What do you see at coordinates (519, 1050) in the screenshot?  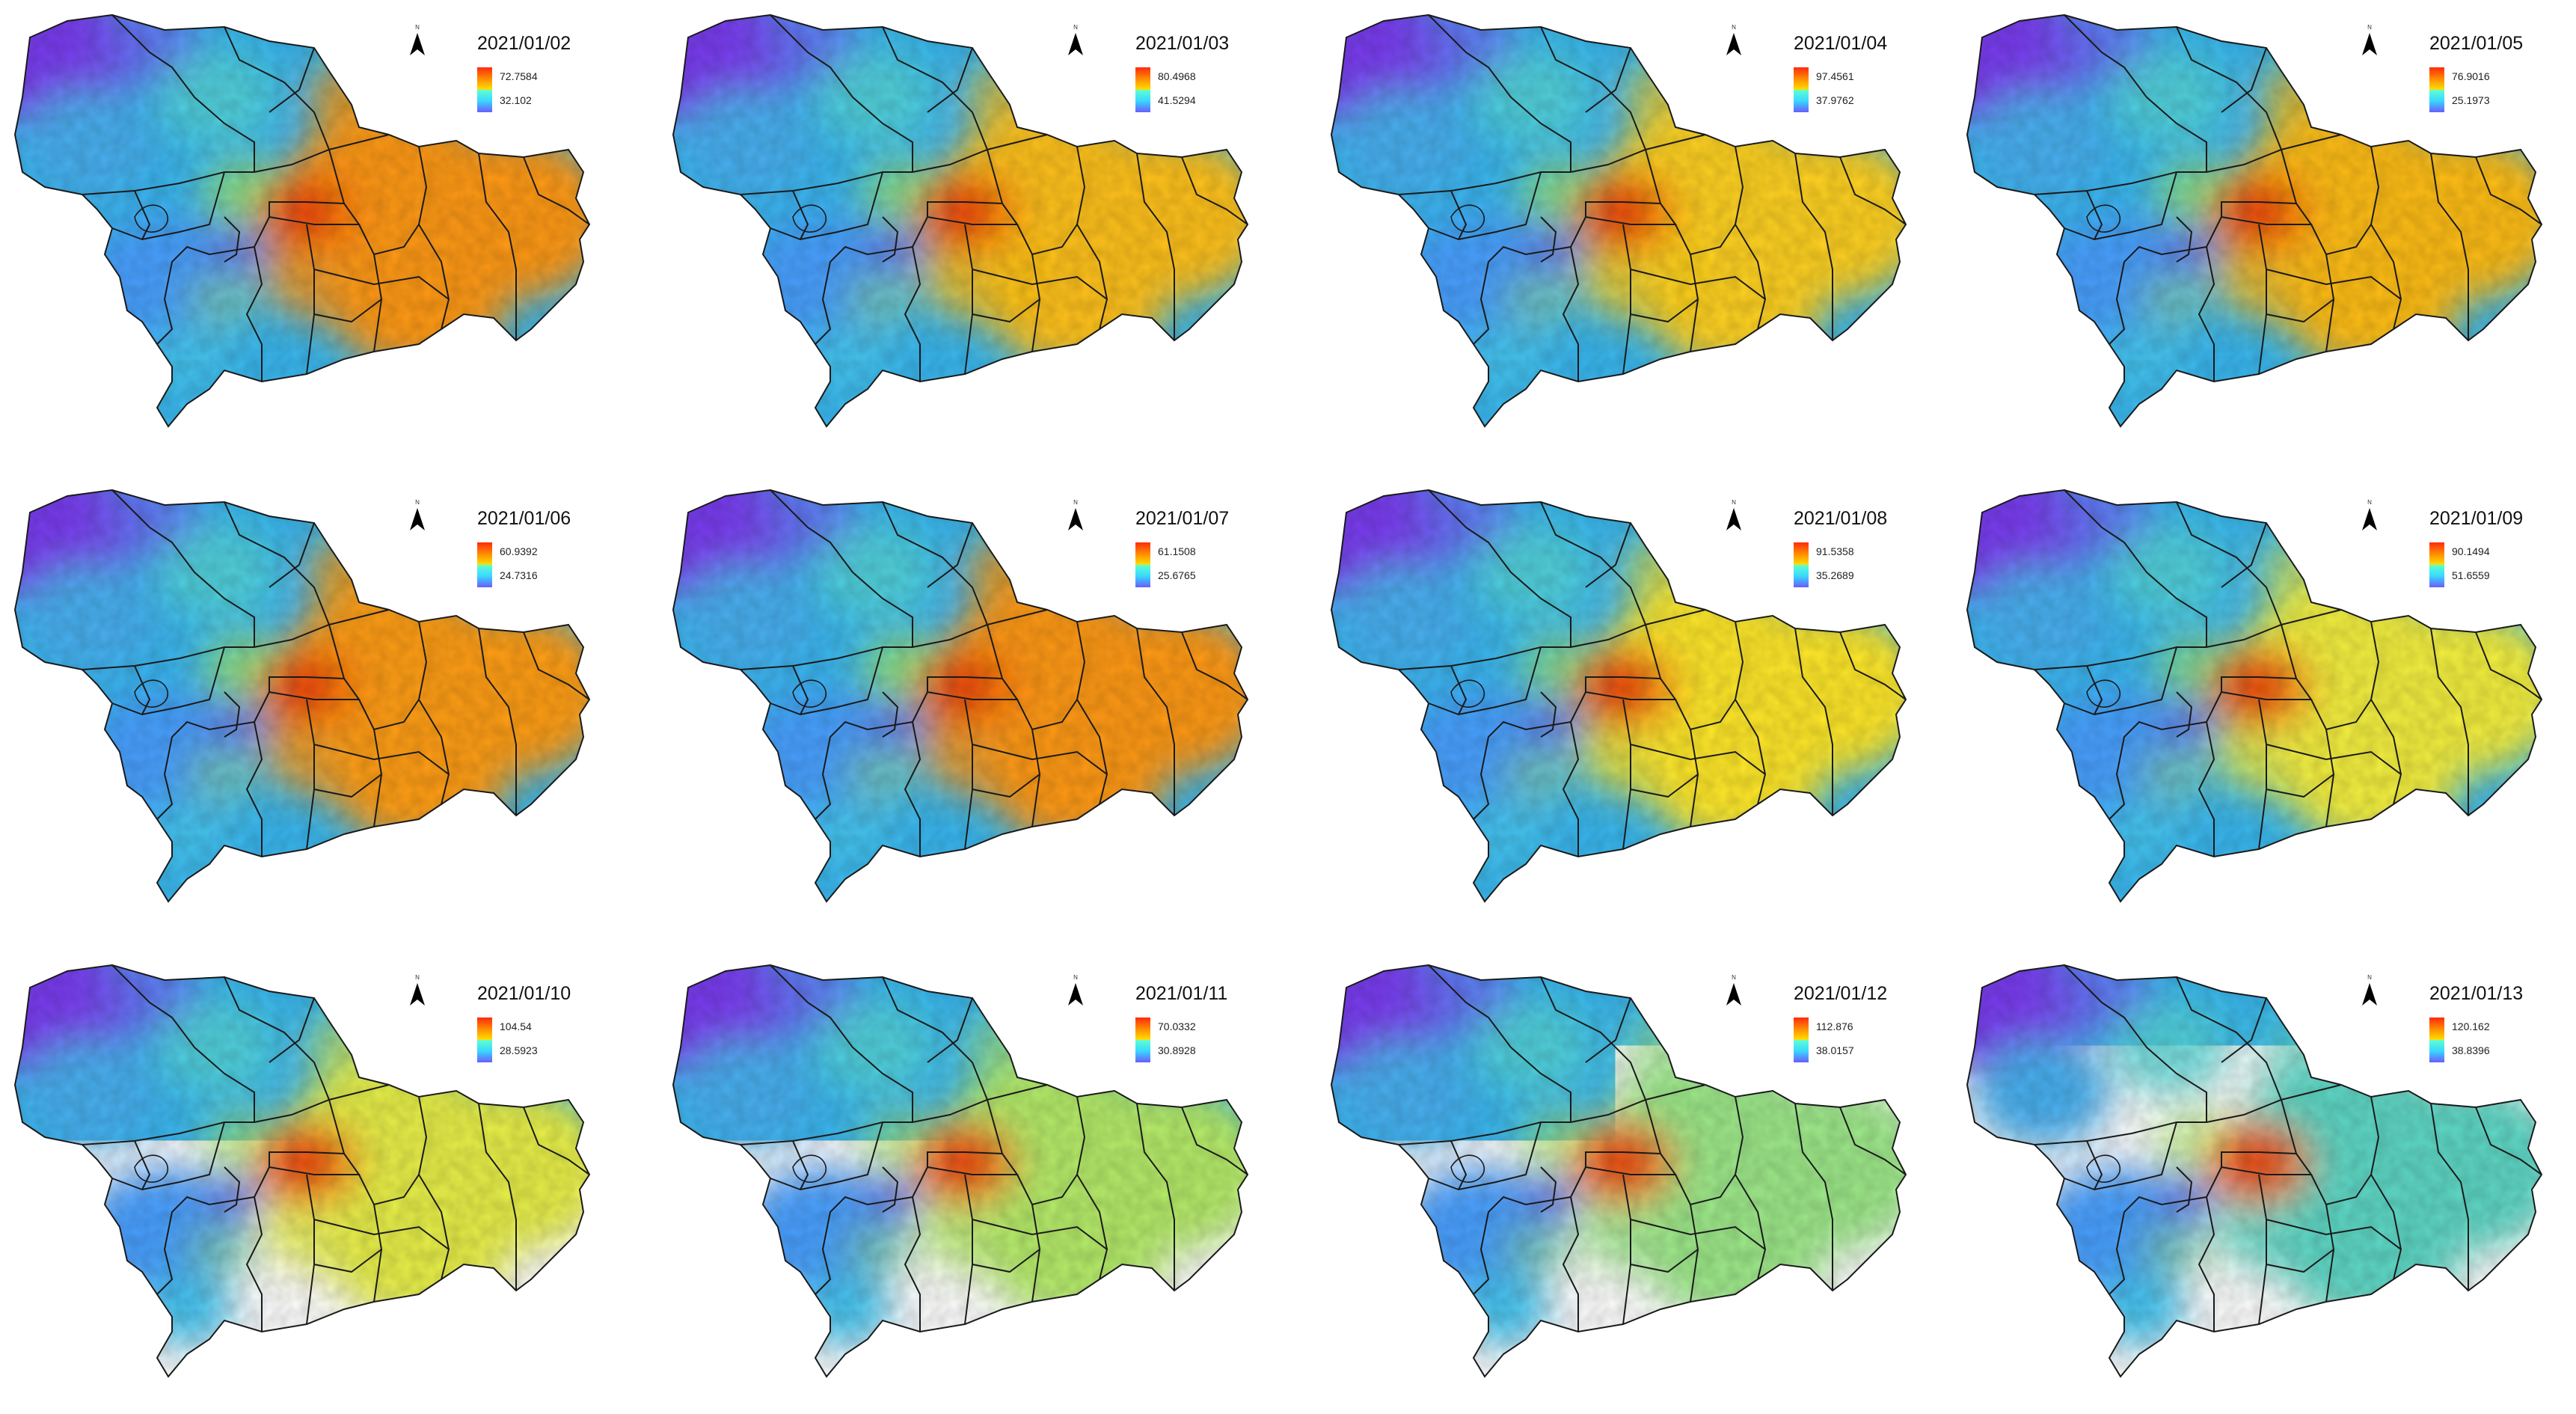 I see `legend-min-value: 28.5923` at bounding box center [519, 1050].